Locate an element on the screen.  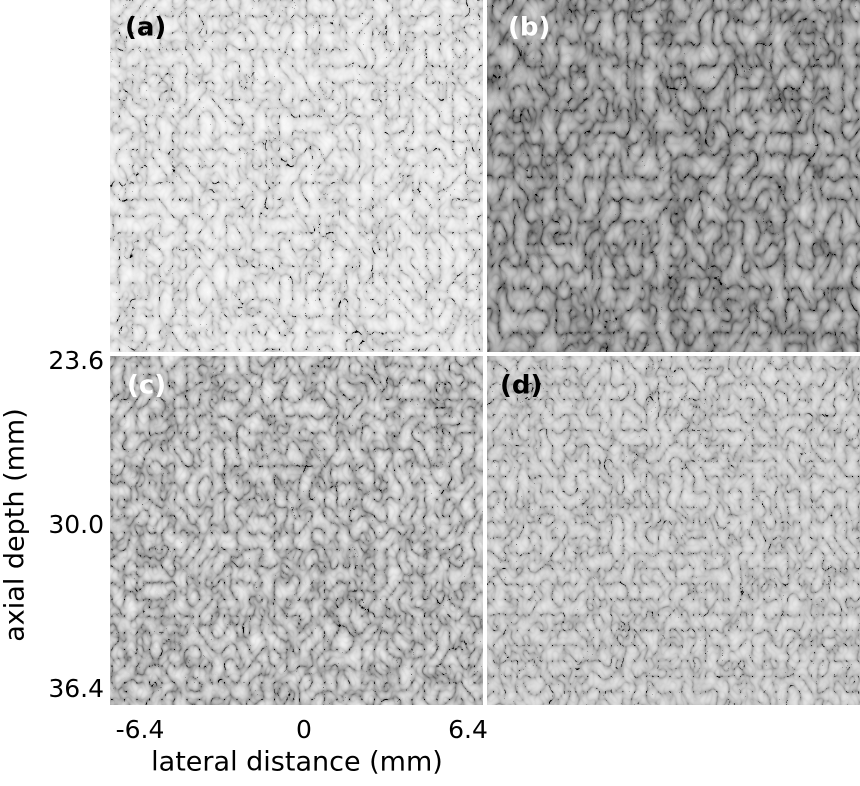
y-tick-label: 30.0 is located at coordinates (76, 524).